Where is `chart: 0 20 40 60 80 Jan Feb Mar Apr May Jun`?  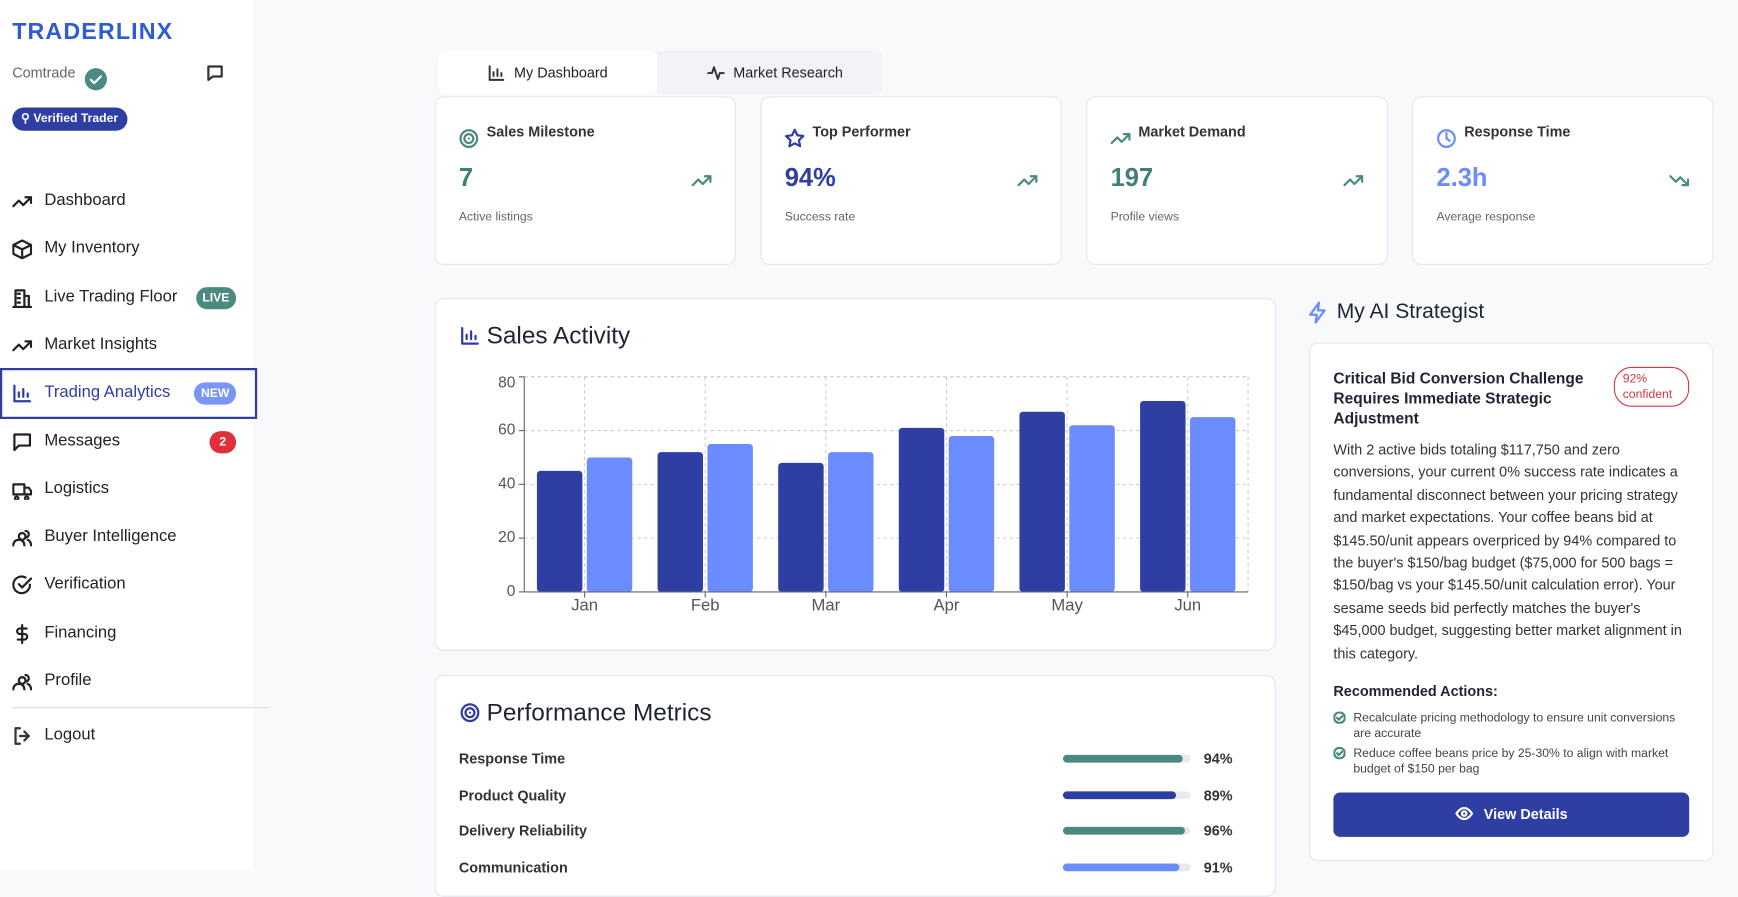 chart: 0 20 40 60 80 Jan Feb Mar Apr May Jun is located at coordinates (873, 495).